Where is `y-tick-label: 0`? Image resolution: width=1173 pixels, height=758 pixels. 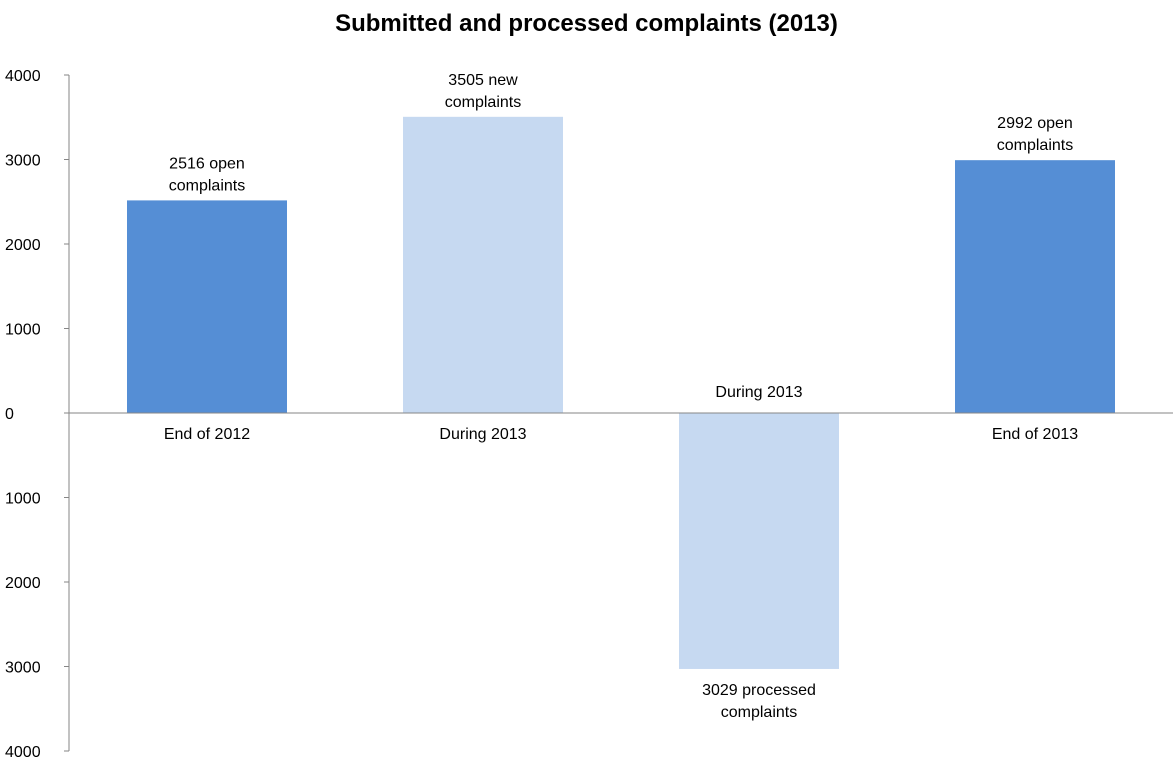
y-tick-label: 0 is located at coordinates (9, 414).